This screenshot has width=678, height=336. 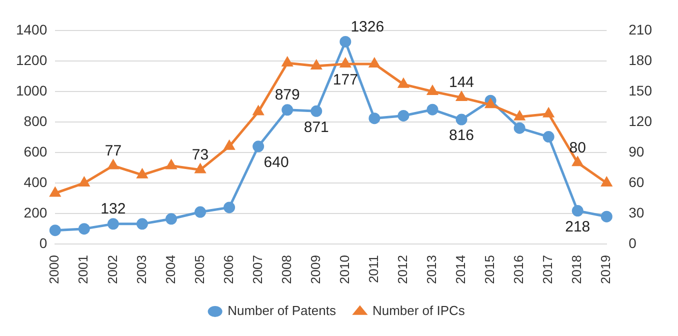 What do you see at coordinates (32, 90) in the screenshot?
I see `y-tick-label: 1000` at bounding box center [32, 90].